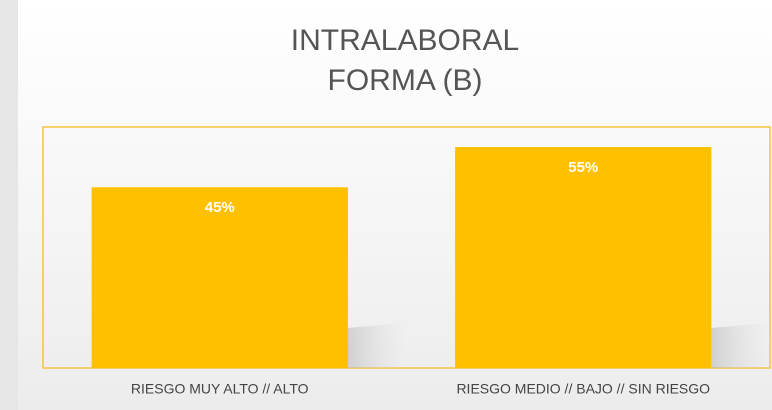 The height and width of the screenshot is (410, 772). Describe the element at coordinates (583, 167) in the screenshot. I see `data-label: 55%` at that location.